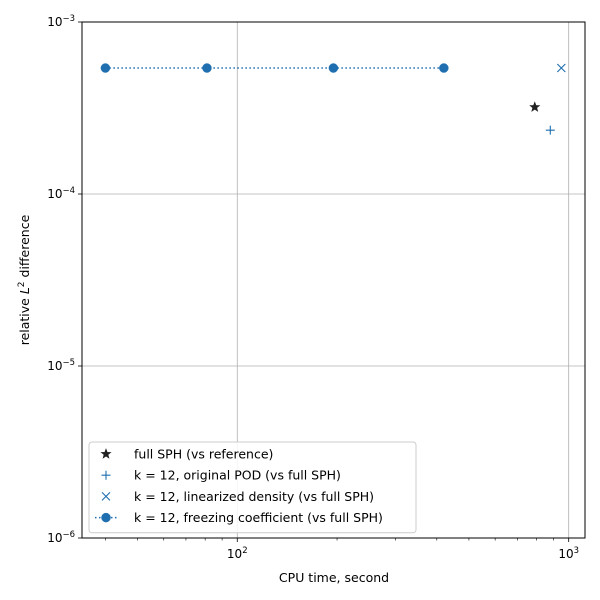  I want to click on legend-entry: k = 12, original POD (vs full SPH), so click(221, 475).